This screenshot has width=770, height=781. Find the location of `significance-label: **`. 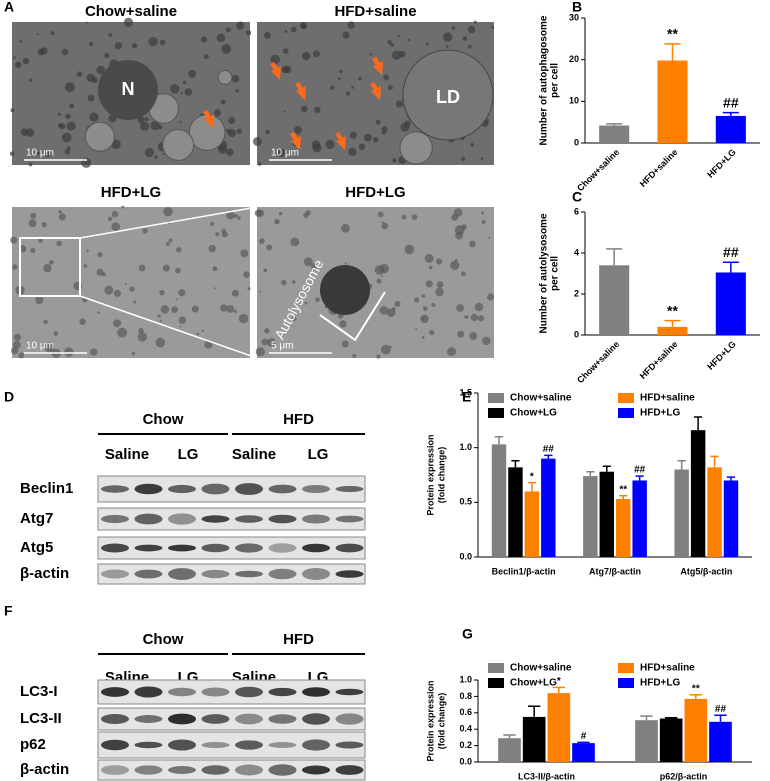

significance-label: ** is located at coordinates (672, 310).